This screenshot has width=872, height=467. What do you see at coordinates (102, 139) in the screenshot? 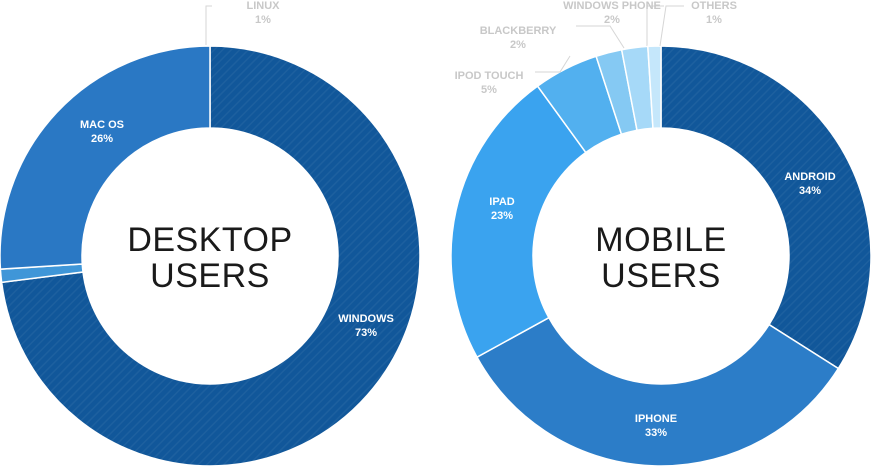
I see `desktop-pct-mac-os: 26%` at bounding box center [102, 139].